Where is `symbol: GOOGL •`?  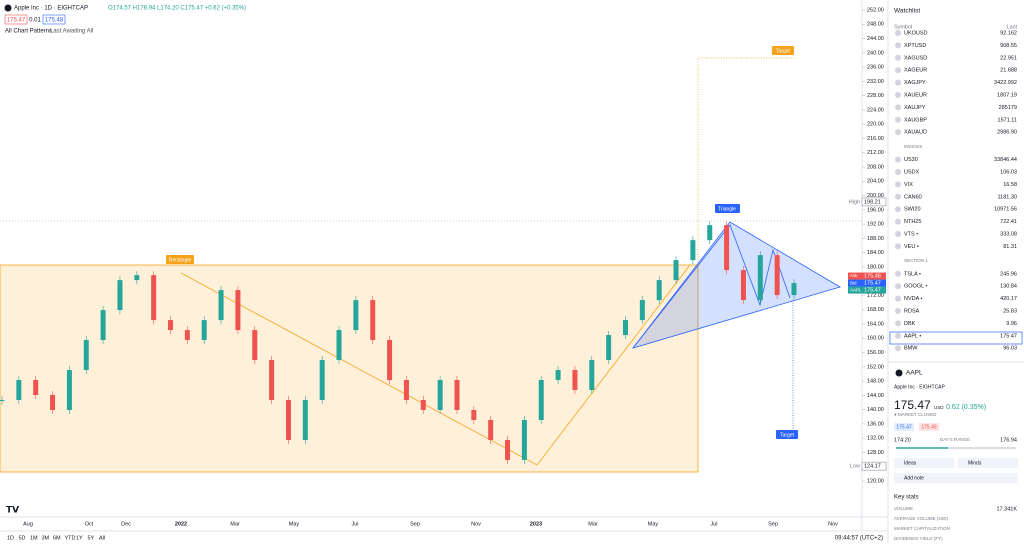
symbol: GOOGL • is located at coordinates (915, 287).